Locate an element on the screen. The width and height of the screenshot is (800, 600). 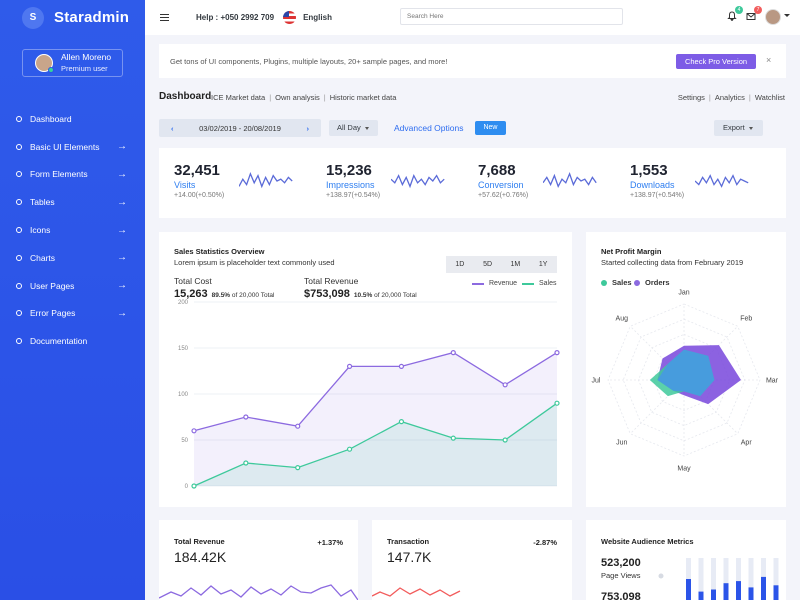
header-link-ice-market-data: ICE Market data is located at coordinates (238, 97).